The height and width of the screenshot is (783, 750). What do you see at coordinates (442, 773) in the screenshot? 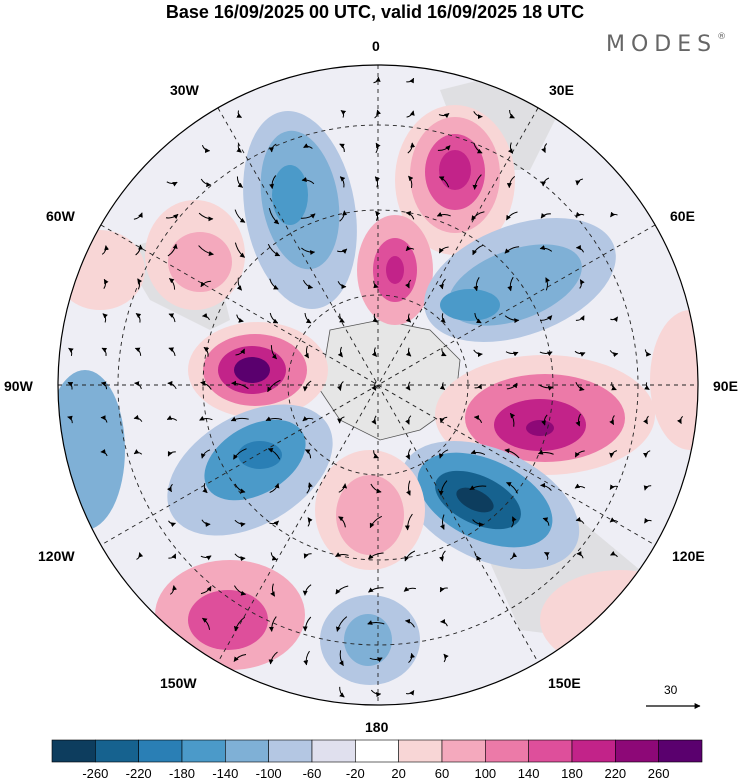
I see `colorbar-tick-label: 60` at bounding box center [442, 773].